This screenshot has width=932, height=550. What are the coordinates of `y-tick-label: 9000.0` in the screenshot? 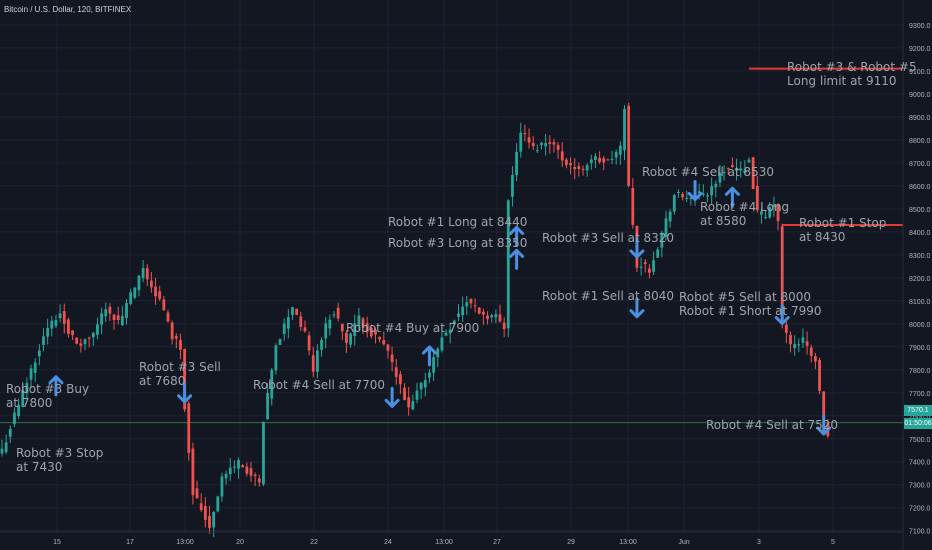 It's located at (920, 95).